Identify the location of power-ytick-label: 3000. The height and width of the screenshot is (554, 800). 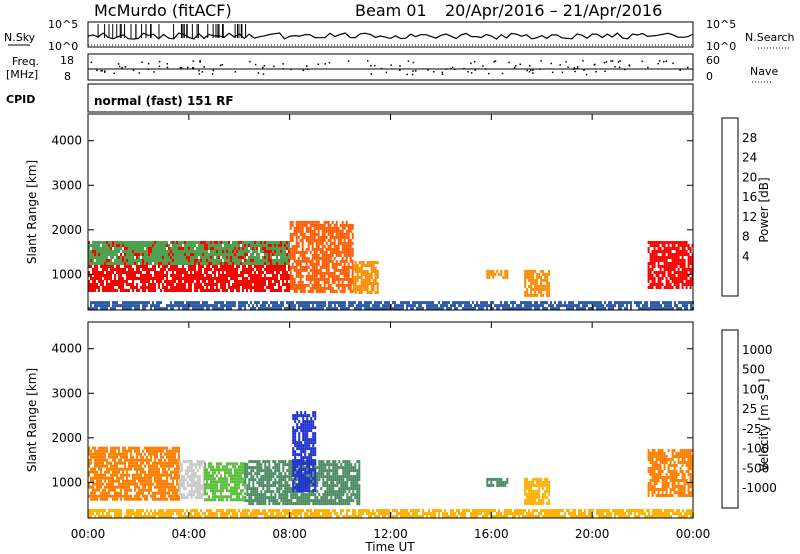
(66, 185).